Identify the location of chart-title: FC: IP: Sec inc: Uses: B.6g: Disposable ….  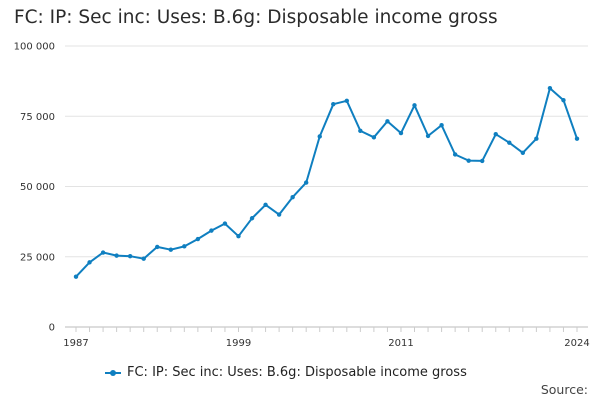
(256, 17).